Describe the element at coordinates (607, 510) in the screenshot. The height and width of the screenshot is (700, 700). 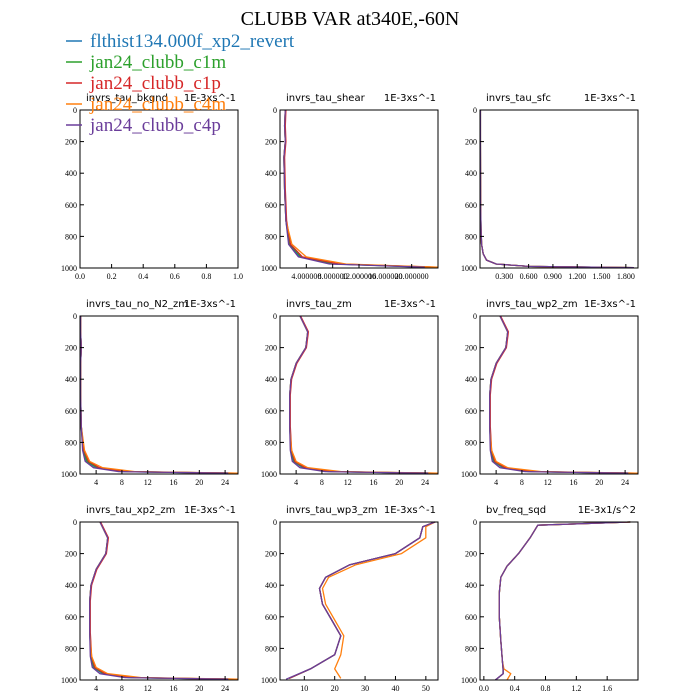
I see `panel-units: 1E-3x1/s^2` at that location.